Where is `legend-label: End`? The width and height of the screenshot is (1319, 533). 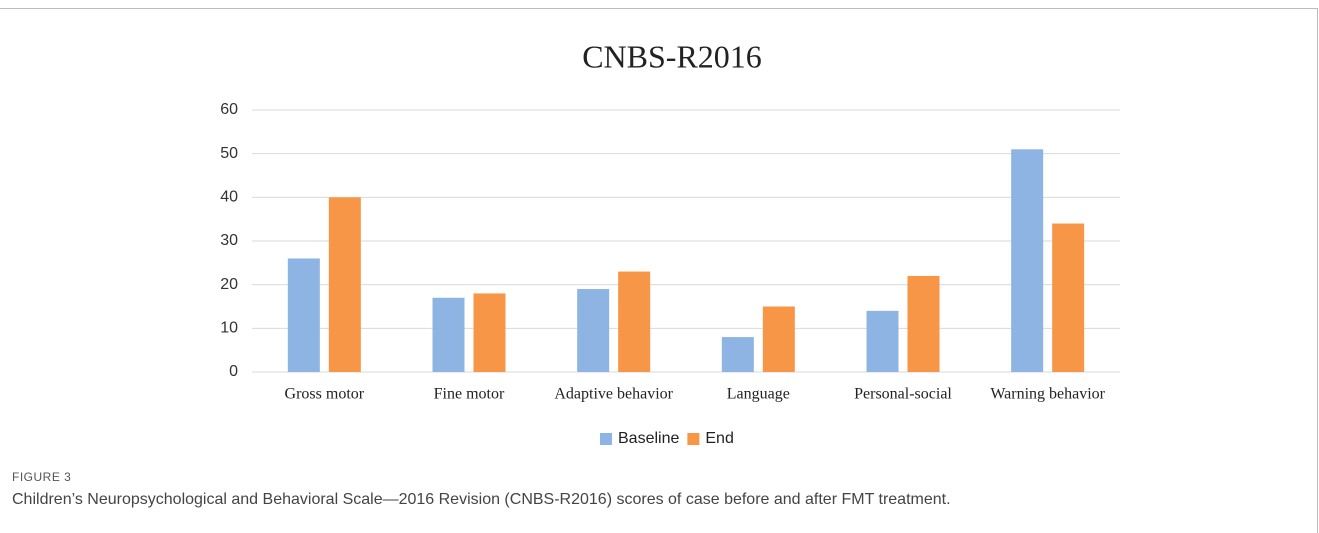 legend-label: End is located at coordinates (719, 438).